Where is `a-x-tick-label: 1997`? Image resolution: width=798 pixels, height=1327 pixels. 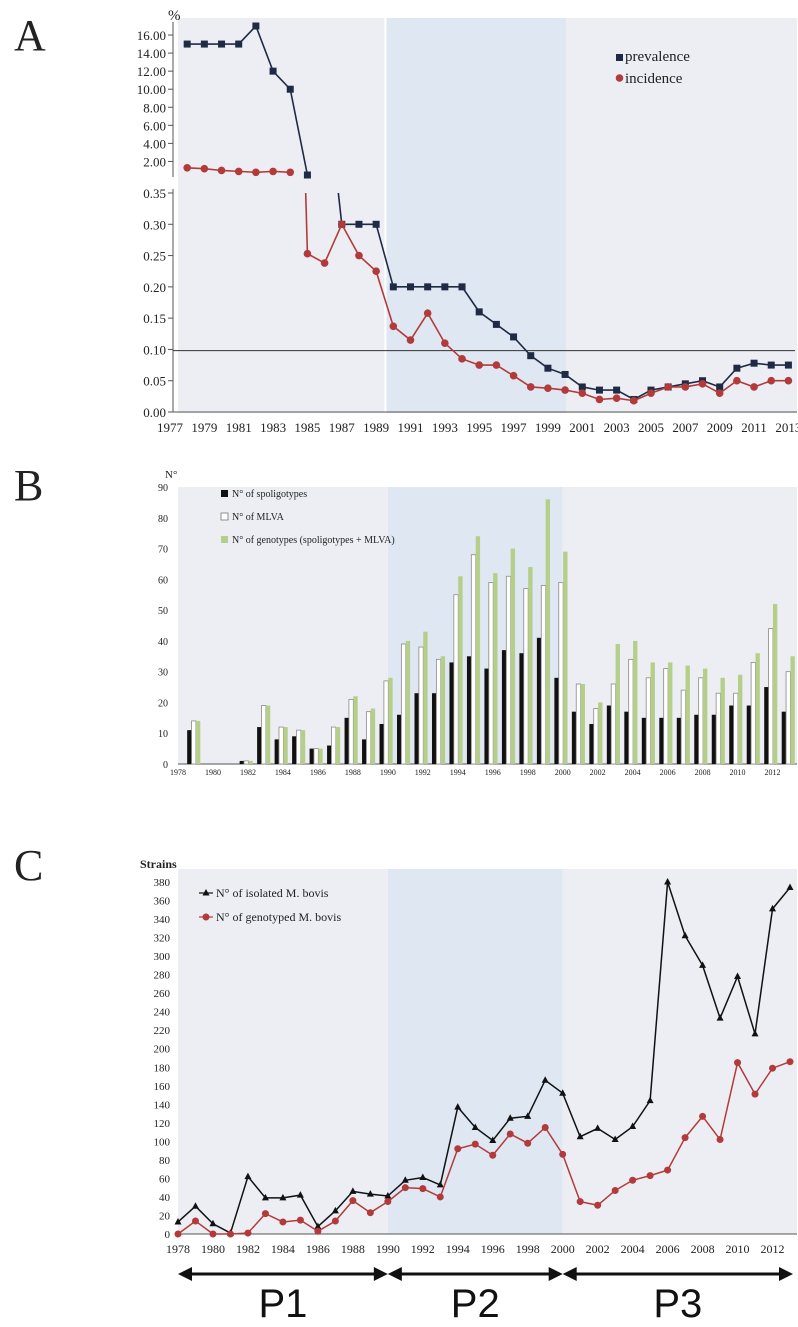 a-x-tick-label: 1997 is located at coordinates (514, 427).